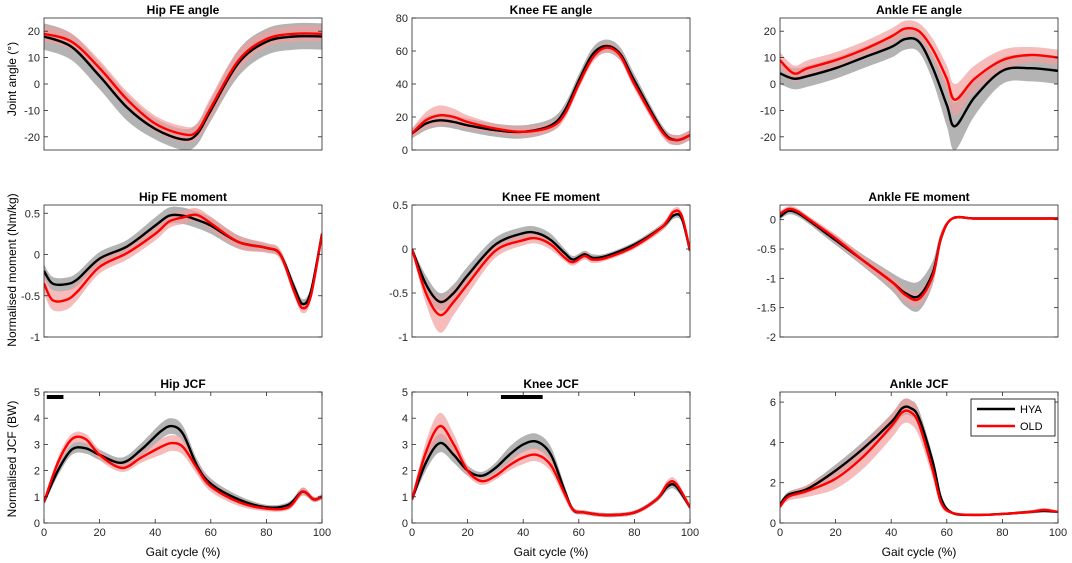  I want to click on panel-ankle_fe_moment: -2 -1.5 -1 -0.5 0 Ankle FE moment, so click(908, 267).